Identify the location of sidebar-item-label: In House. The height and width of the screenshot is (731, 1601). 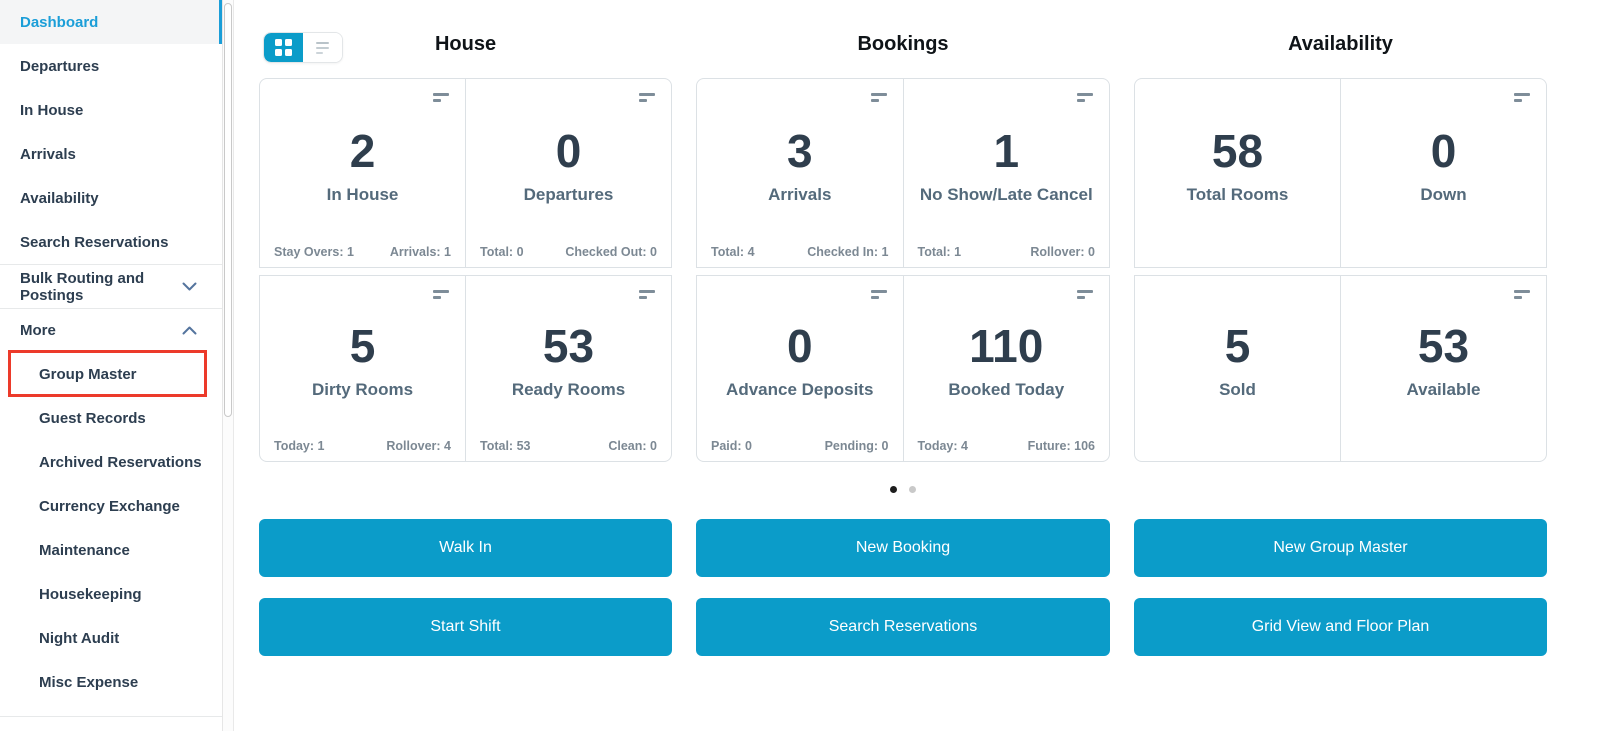
(52, 110).